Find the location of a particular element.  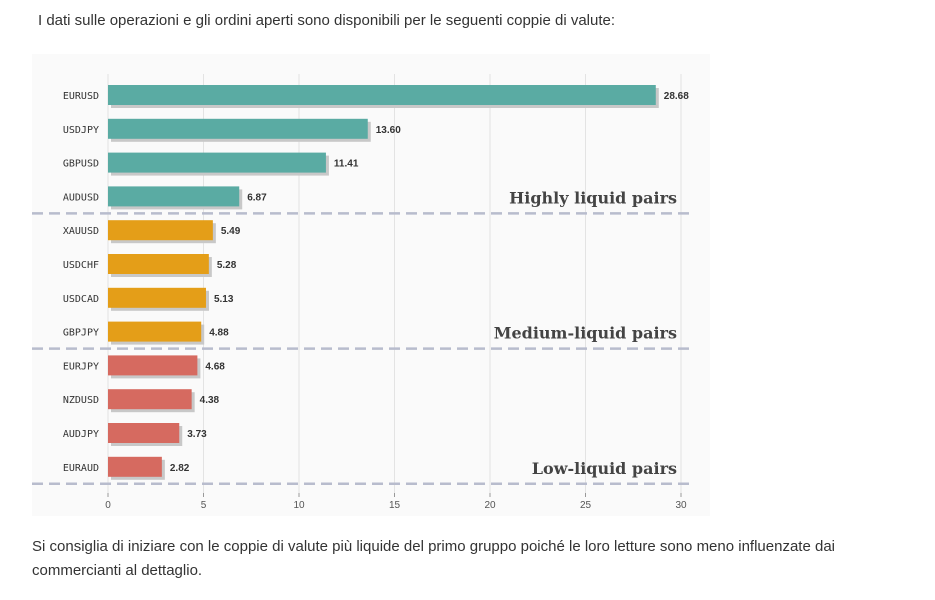

category-label: AUDUSD is located at coordinates (81, 197).